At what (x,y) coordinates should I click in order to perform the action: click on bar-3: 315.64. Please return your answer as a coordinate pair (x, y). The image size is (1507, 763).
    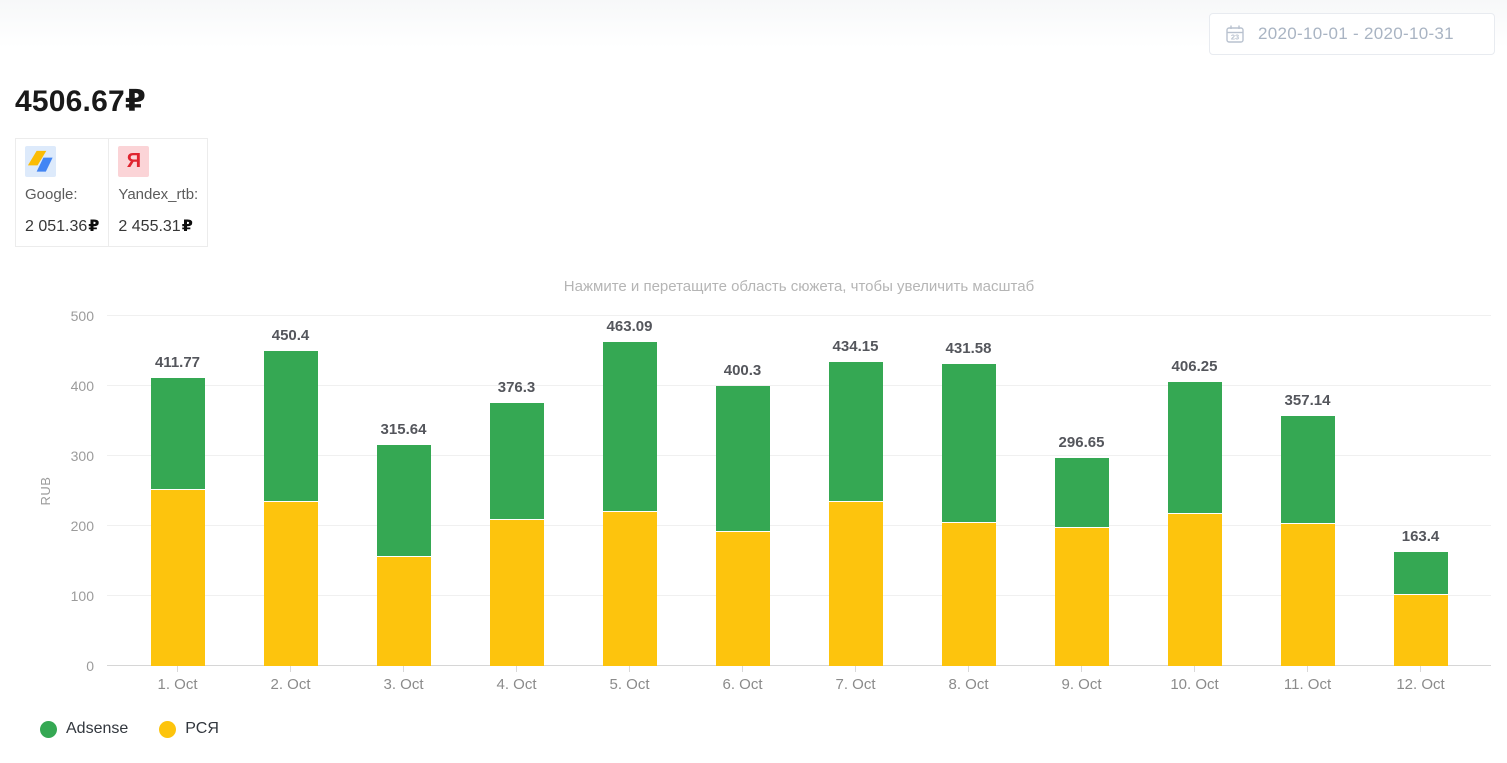
    Looking at the image, I should click on (403, 543).